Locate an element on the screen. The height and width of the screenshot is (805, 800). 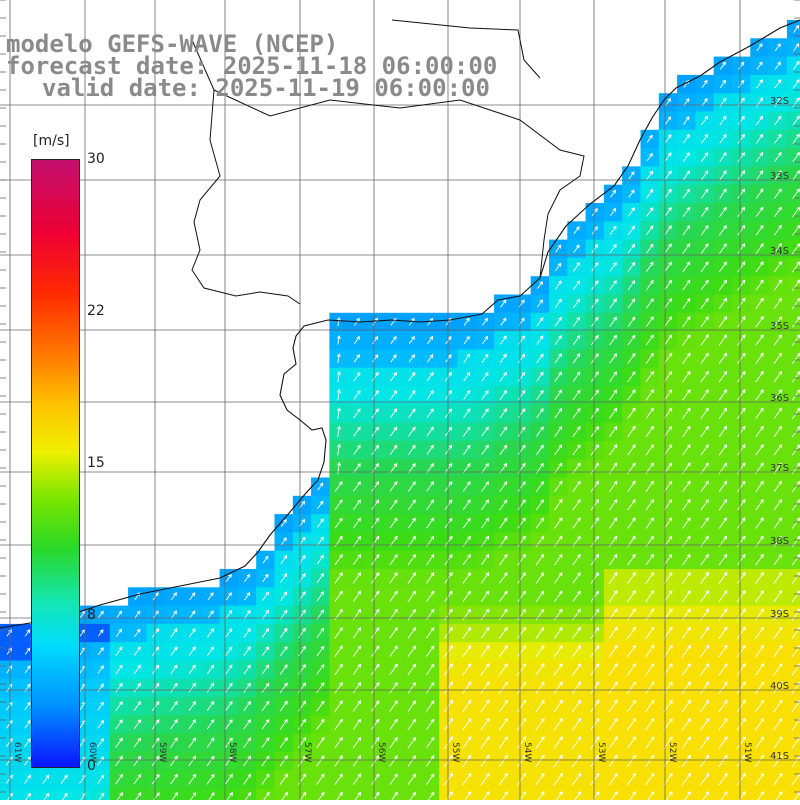
lon-label: 56W is located at coordinates (381, 752).